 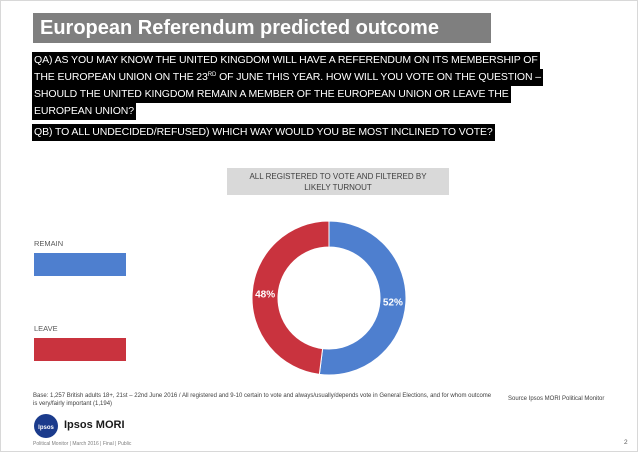 I want to click on source-note: Source Ipsos MORI Political Monitor, so click(x=556, y=399).